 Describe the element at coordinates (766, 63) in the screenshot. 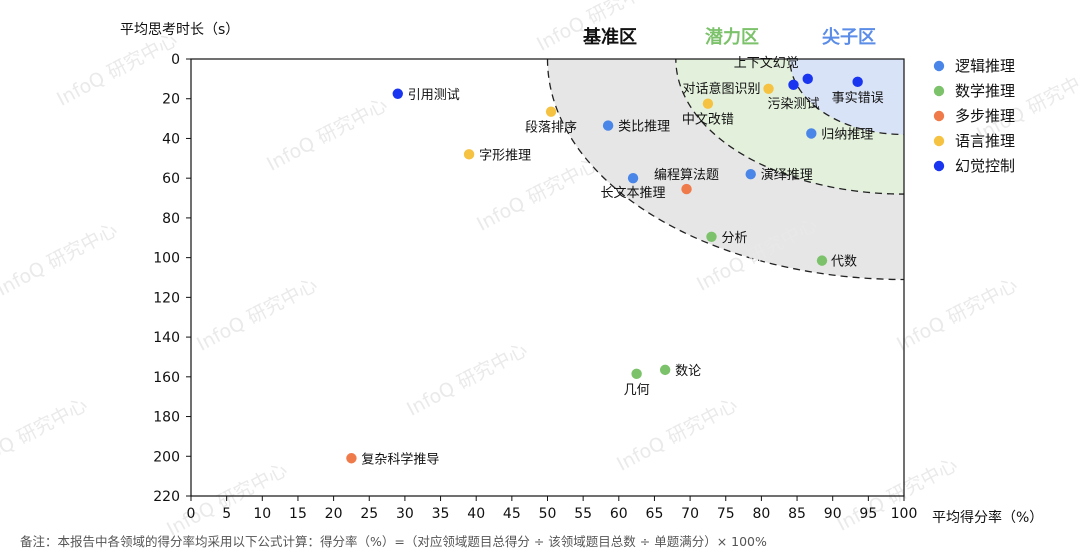

I see `point-label: 上下文幻觉` at that location.